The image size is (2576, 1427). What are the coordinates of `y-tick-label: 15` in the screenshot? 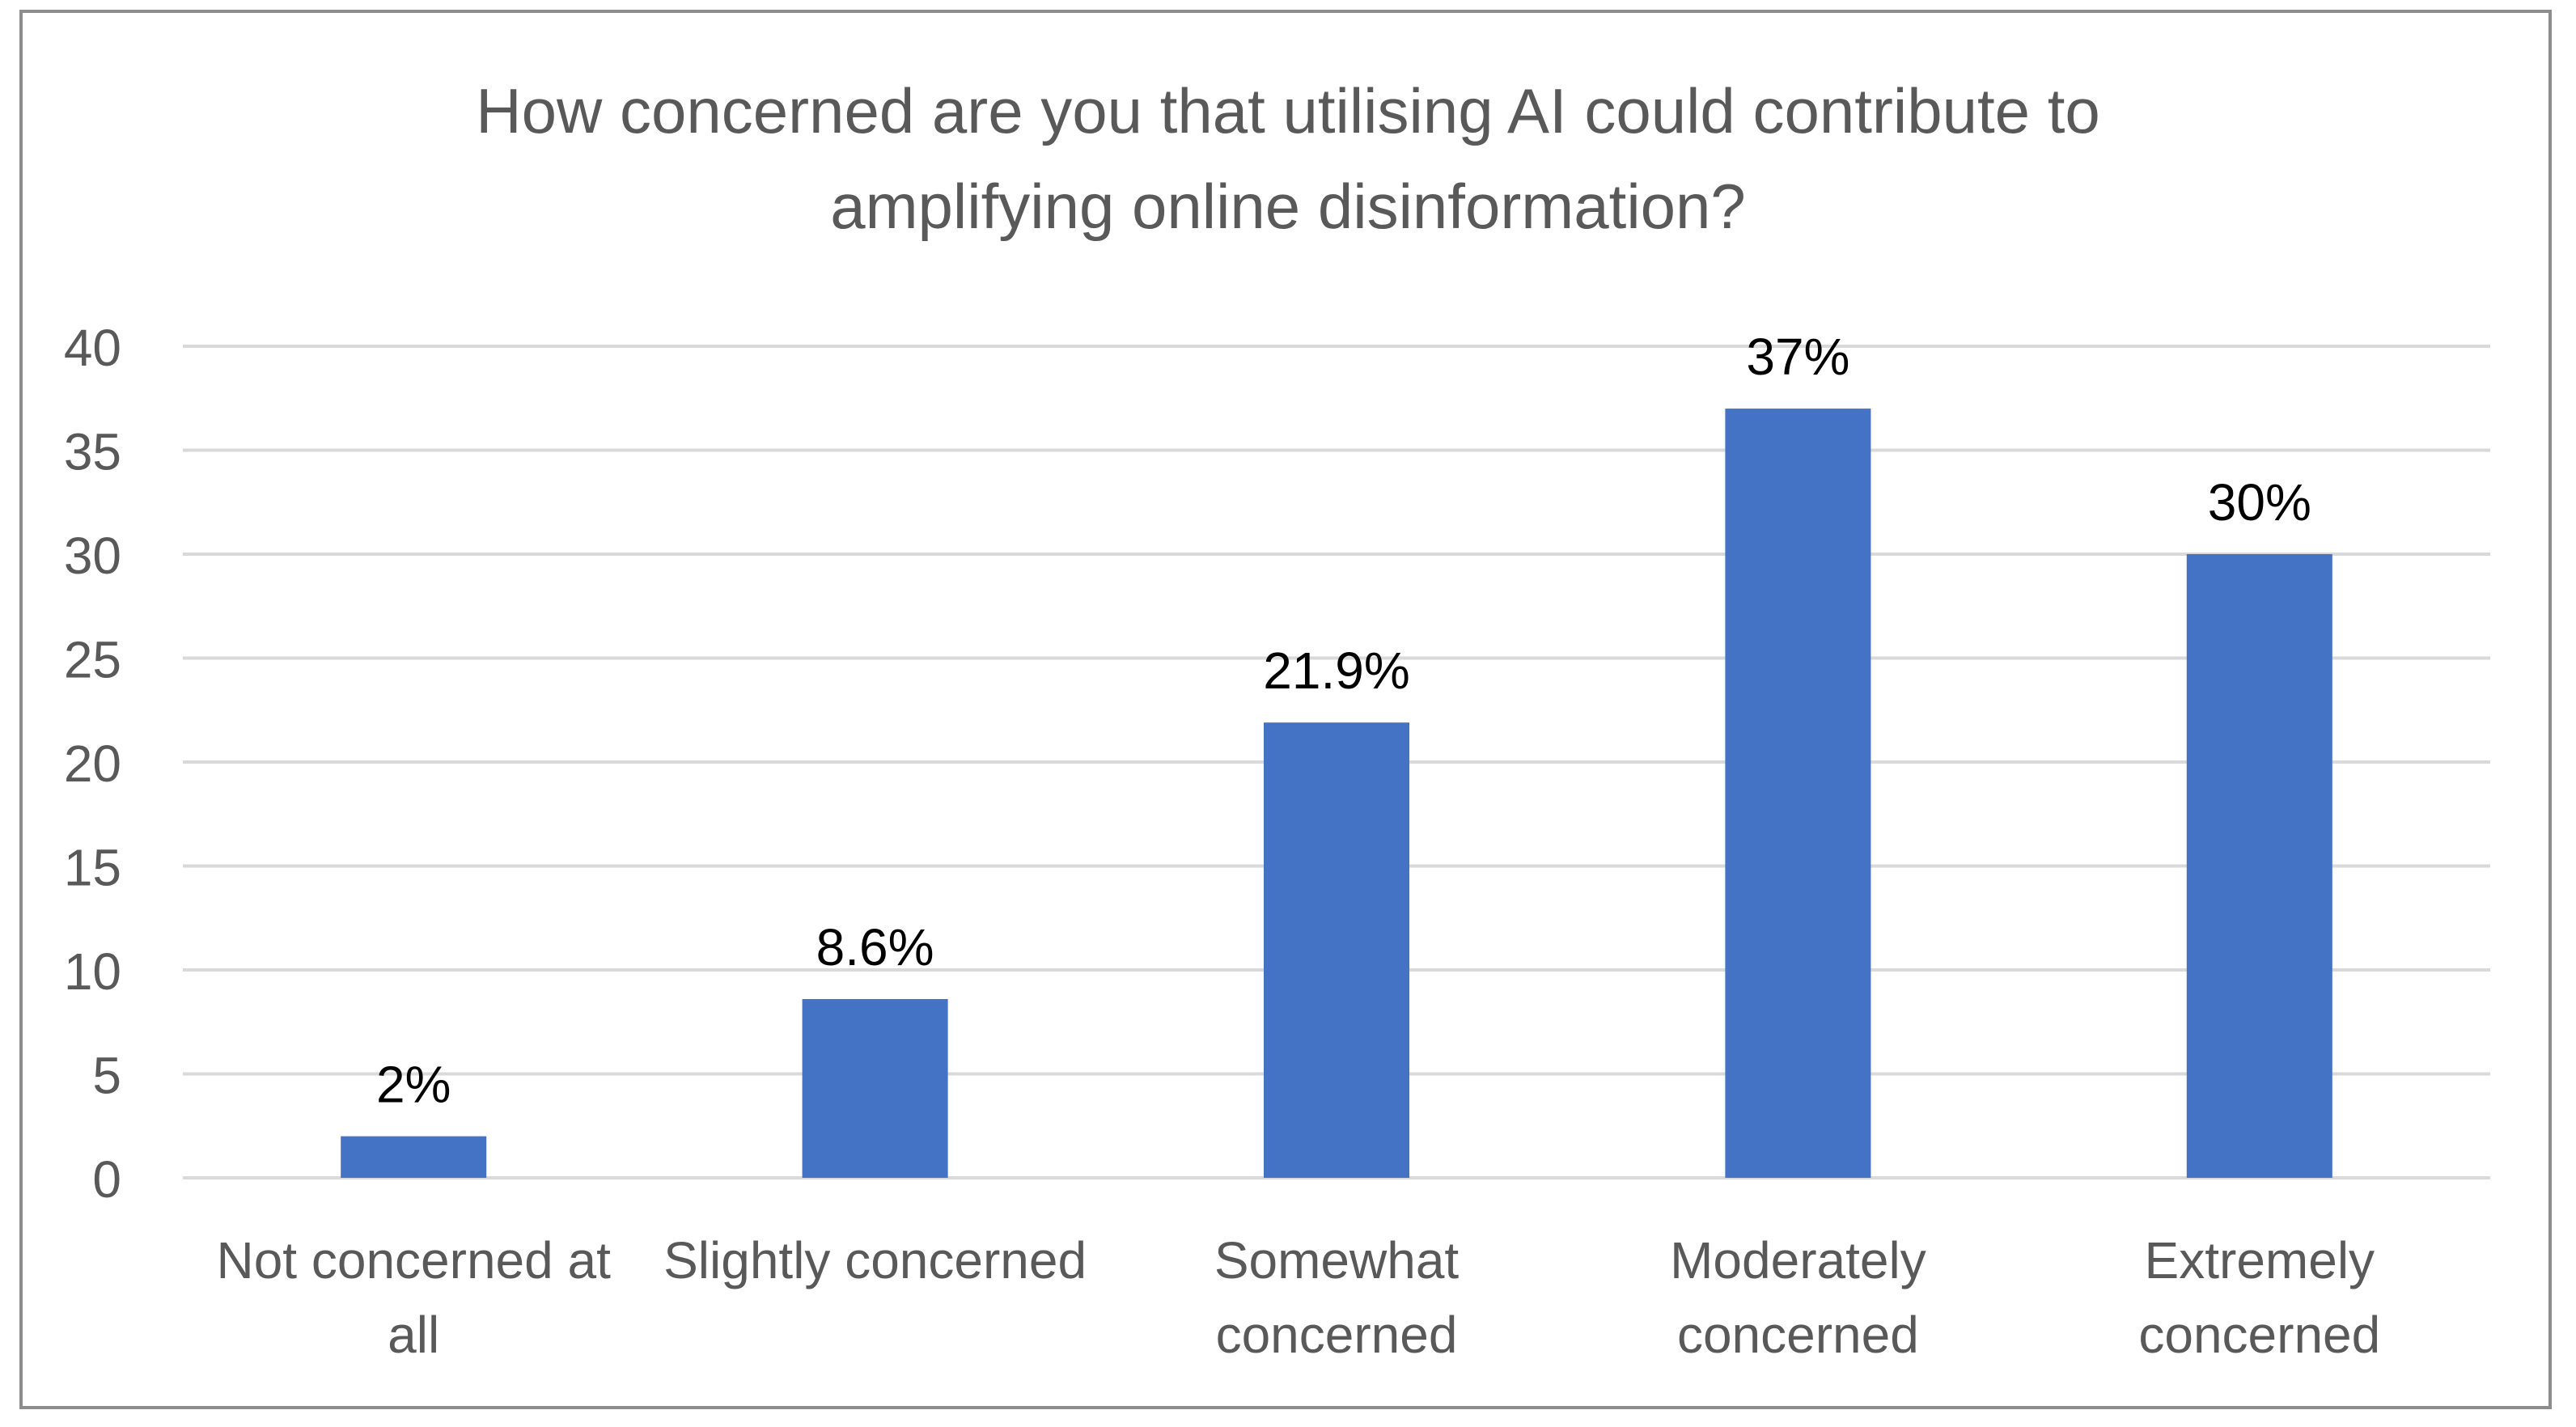 It's located at (92, 868).